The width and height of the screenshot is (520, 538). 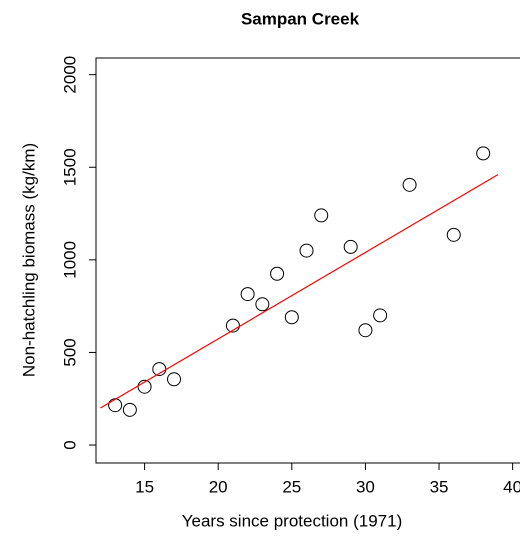 What do you see at coordinates (69, 444) in the screenshot?
I see `y-tick-label: 0` at bounding box center [69, 444].